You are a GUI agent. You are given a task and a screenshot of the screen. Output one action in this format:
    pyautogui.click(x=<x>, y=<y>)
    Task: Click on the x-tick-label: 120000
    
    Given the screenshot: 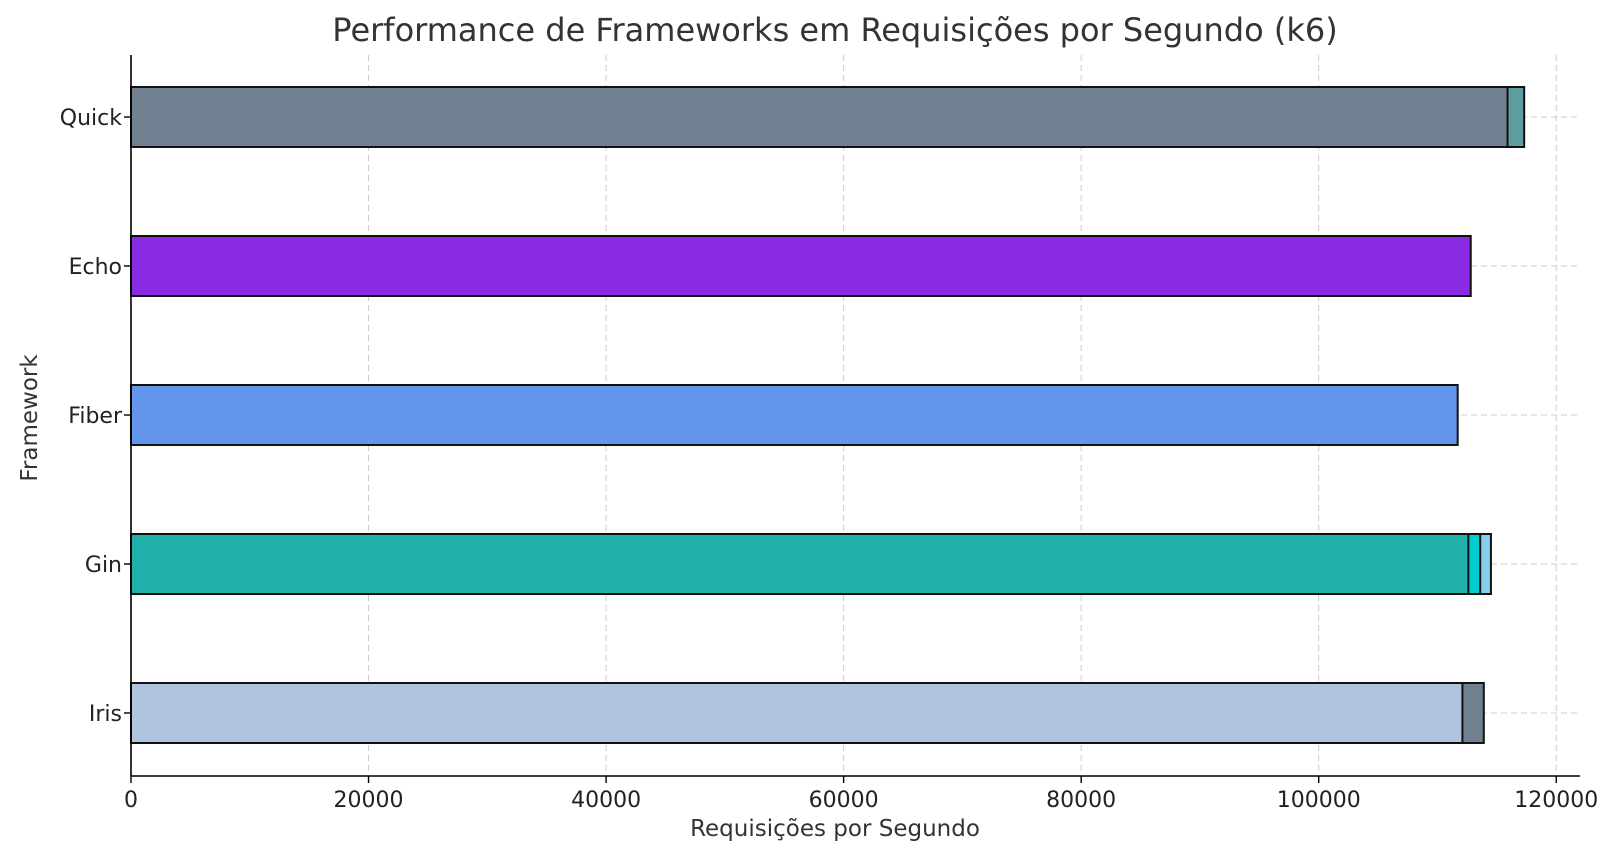 What is the action you would take?
    pyautogui.click(x=1556, y=800)
    